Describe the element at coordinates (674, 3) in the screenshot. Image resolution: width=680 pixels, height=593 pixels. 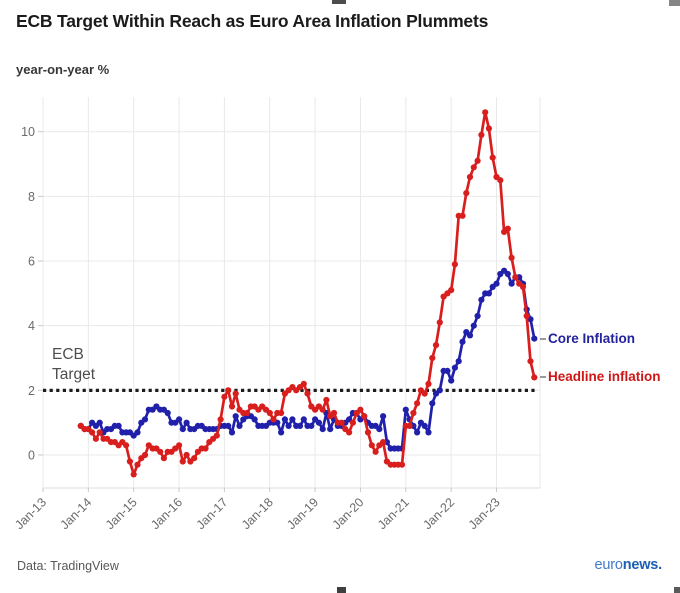
I see `crop-artifact-top-right` at that location.